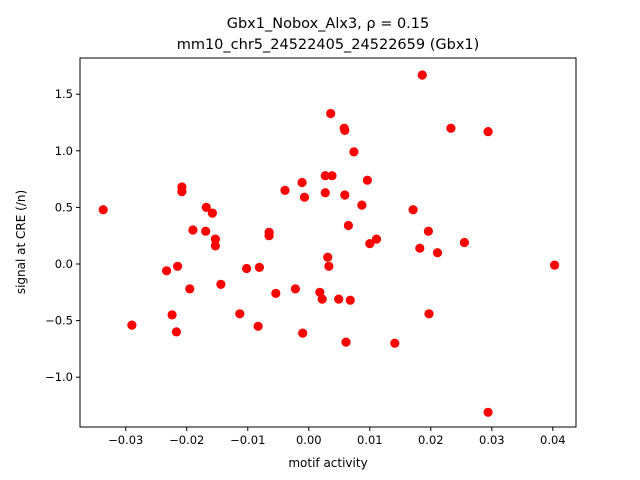 The width and height of the screenshot is (640, 480). I want to click on x-tick-label: 0.04, so click(553, 440).